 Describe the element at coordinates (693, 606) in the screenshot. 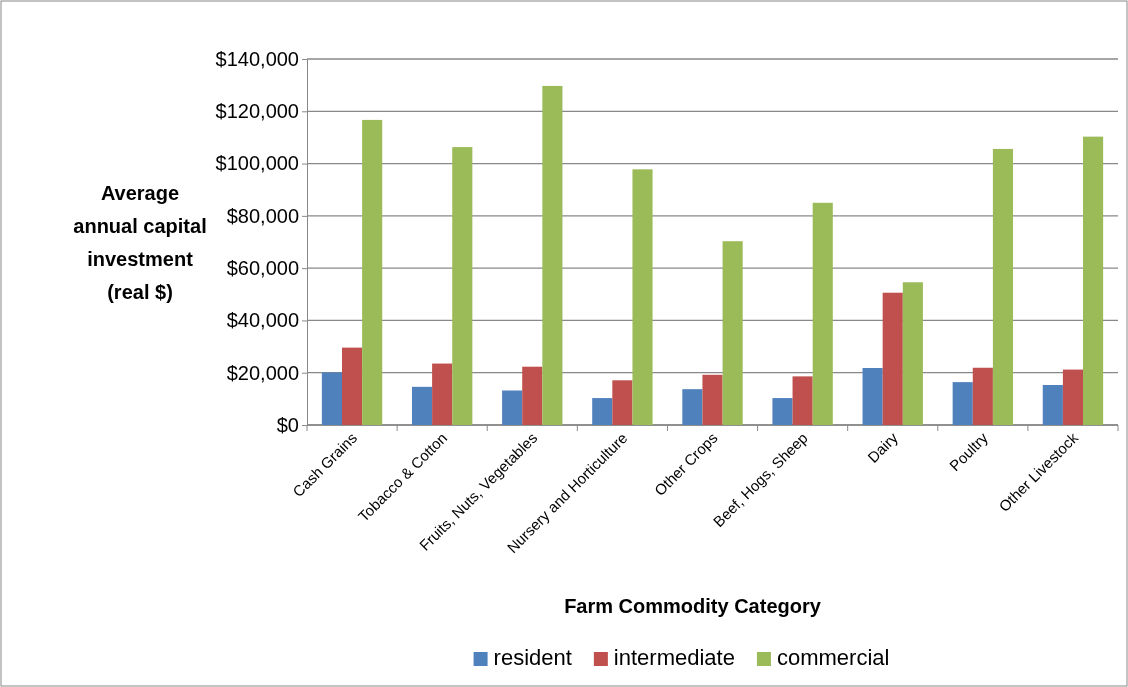

I see `x-axis-title: Farm Commodity Category` at that location.